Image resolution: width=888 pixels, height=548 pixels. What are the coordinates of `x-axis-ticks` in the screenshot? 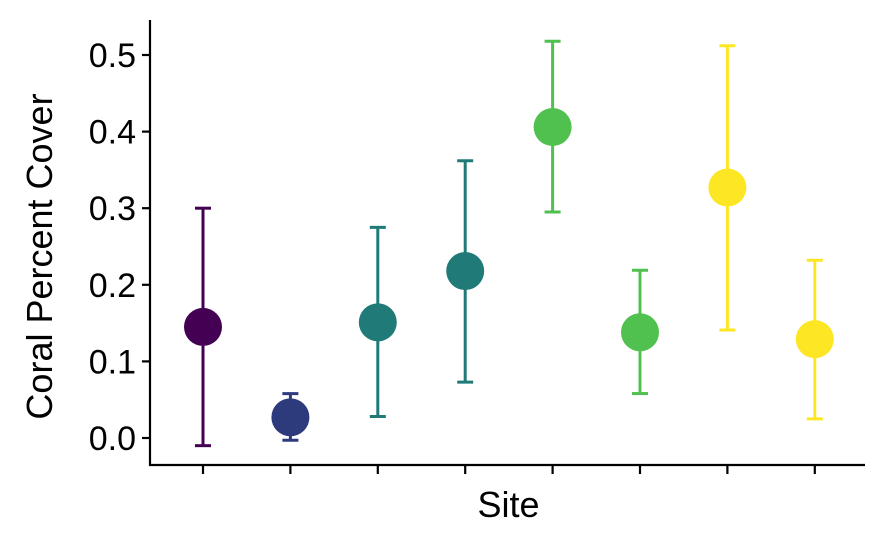 It's located at (508, 469).